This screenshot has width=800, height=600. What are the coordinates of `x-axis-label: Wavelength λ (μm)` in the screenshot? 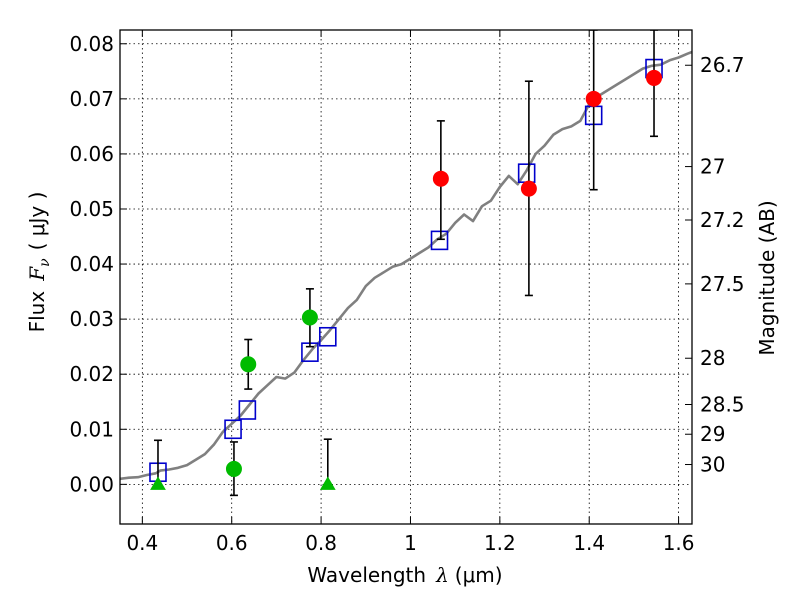 It's located at (404, 575).